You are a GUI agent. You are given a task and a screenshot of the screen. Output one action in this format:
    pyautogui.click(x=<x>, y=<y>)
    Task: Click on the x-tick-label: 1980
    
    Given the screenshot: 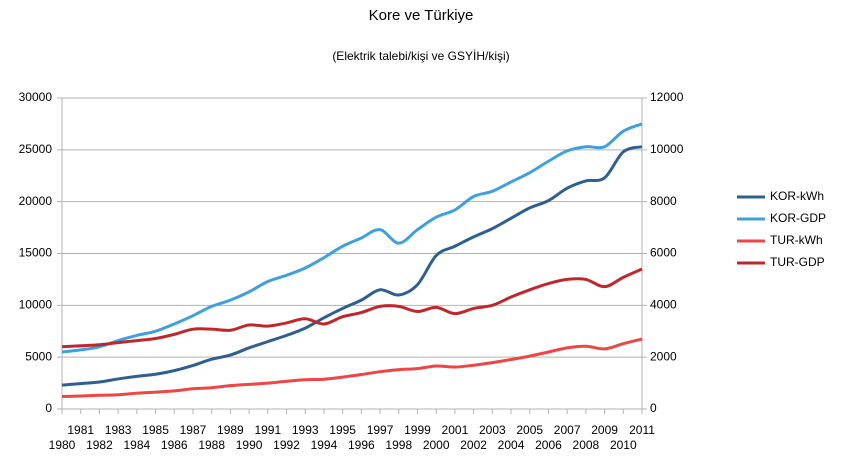 What is the action you would take?
    pyautogui.click(x=62, y=445)
    